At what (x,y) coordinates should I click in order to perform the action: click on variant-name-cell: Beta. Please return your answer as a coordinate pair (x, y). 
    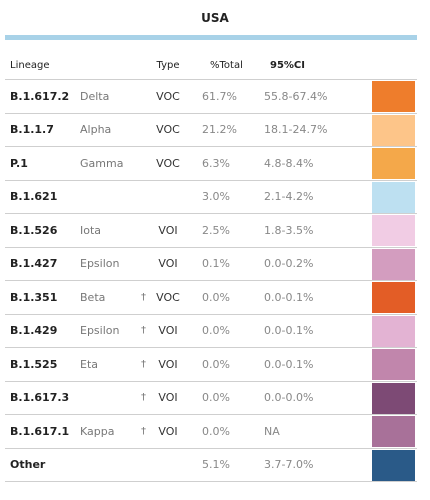
    Looking at the image, I should click on (93, 297).